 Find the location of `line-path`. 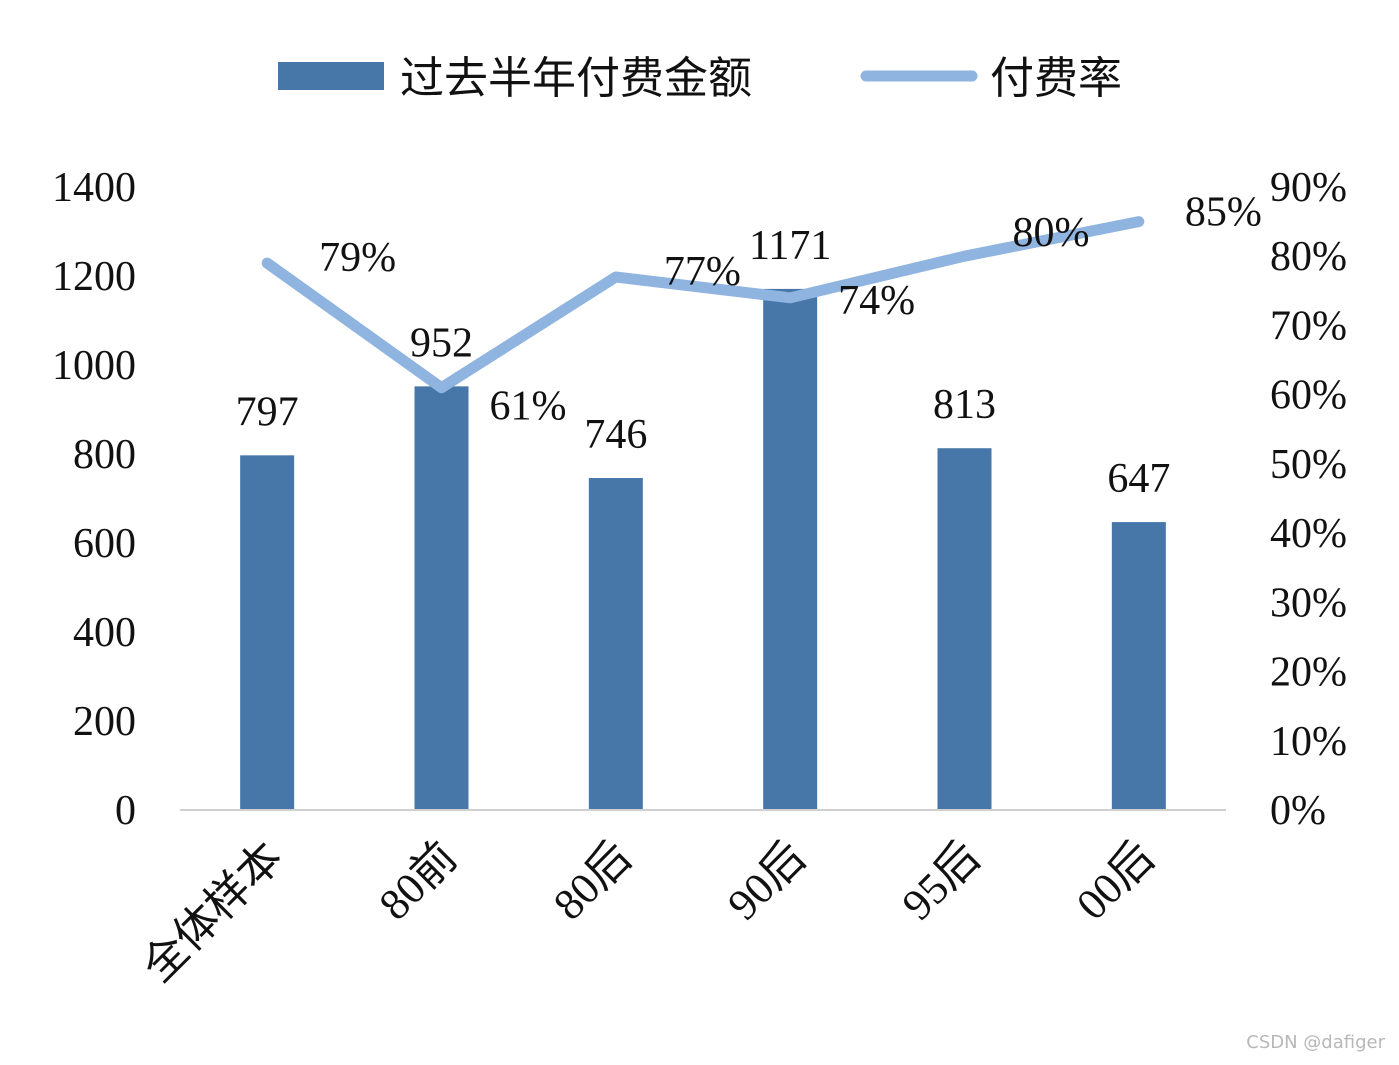

line-path is located at coordinates (703, 305).